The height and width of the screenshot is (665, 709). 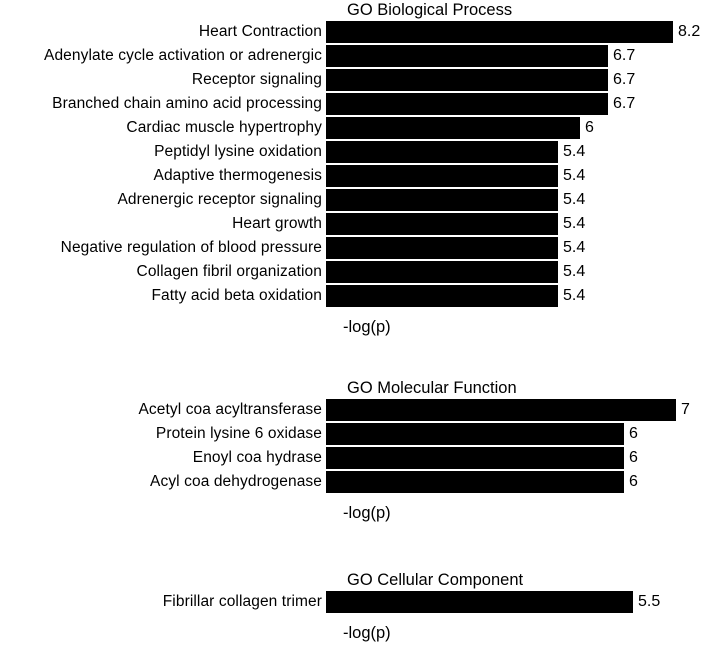 I want to click on table-row: Collagen fibril organization 5.4, so click(x=354, y=272).